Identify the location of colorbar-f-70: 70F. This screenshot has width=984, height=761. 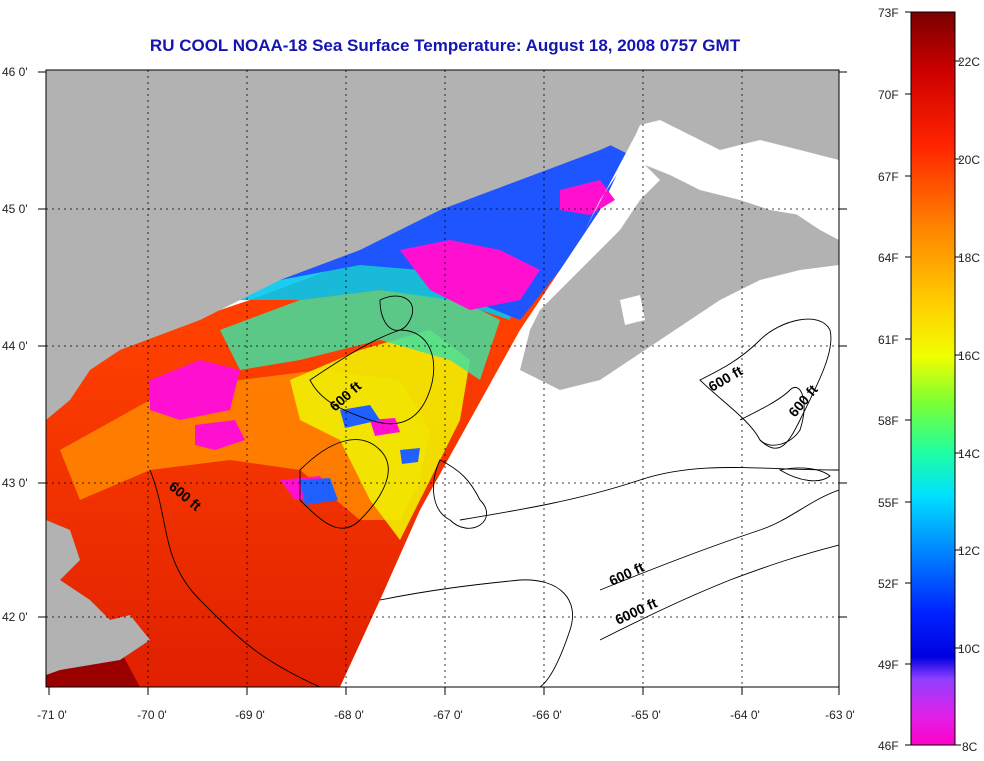
(888, 95).